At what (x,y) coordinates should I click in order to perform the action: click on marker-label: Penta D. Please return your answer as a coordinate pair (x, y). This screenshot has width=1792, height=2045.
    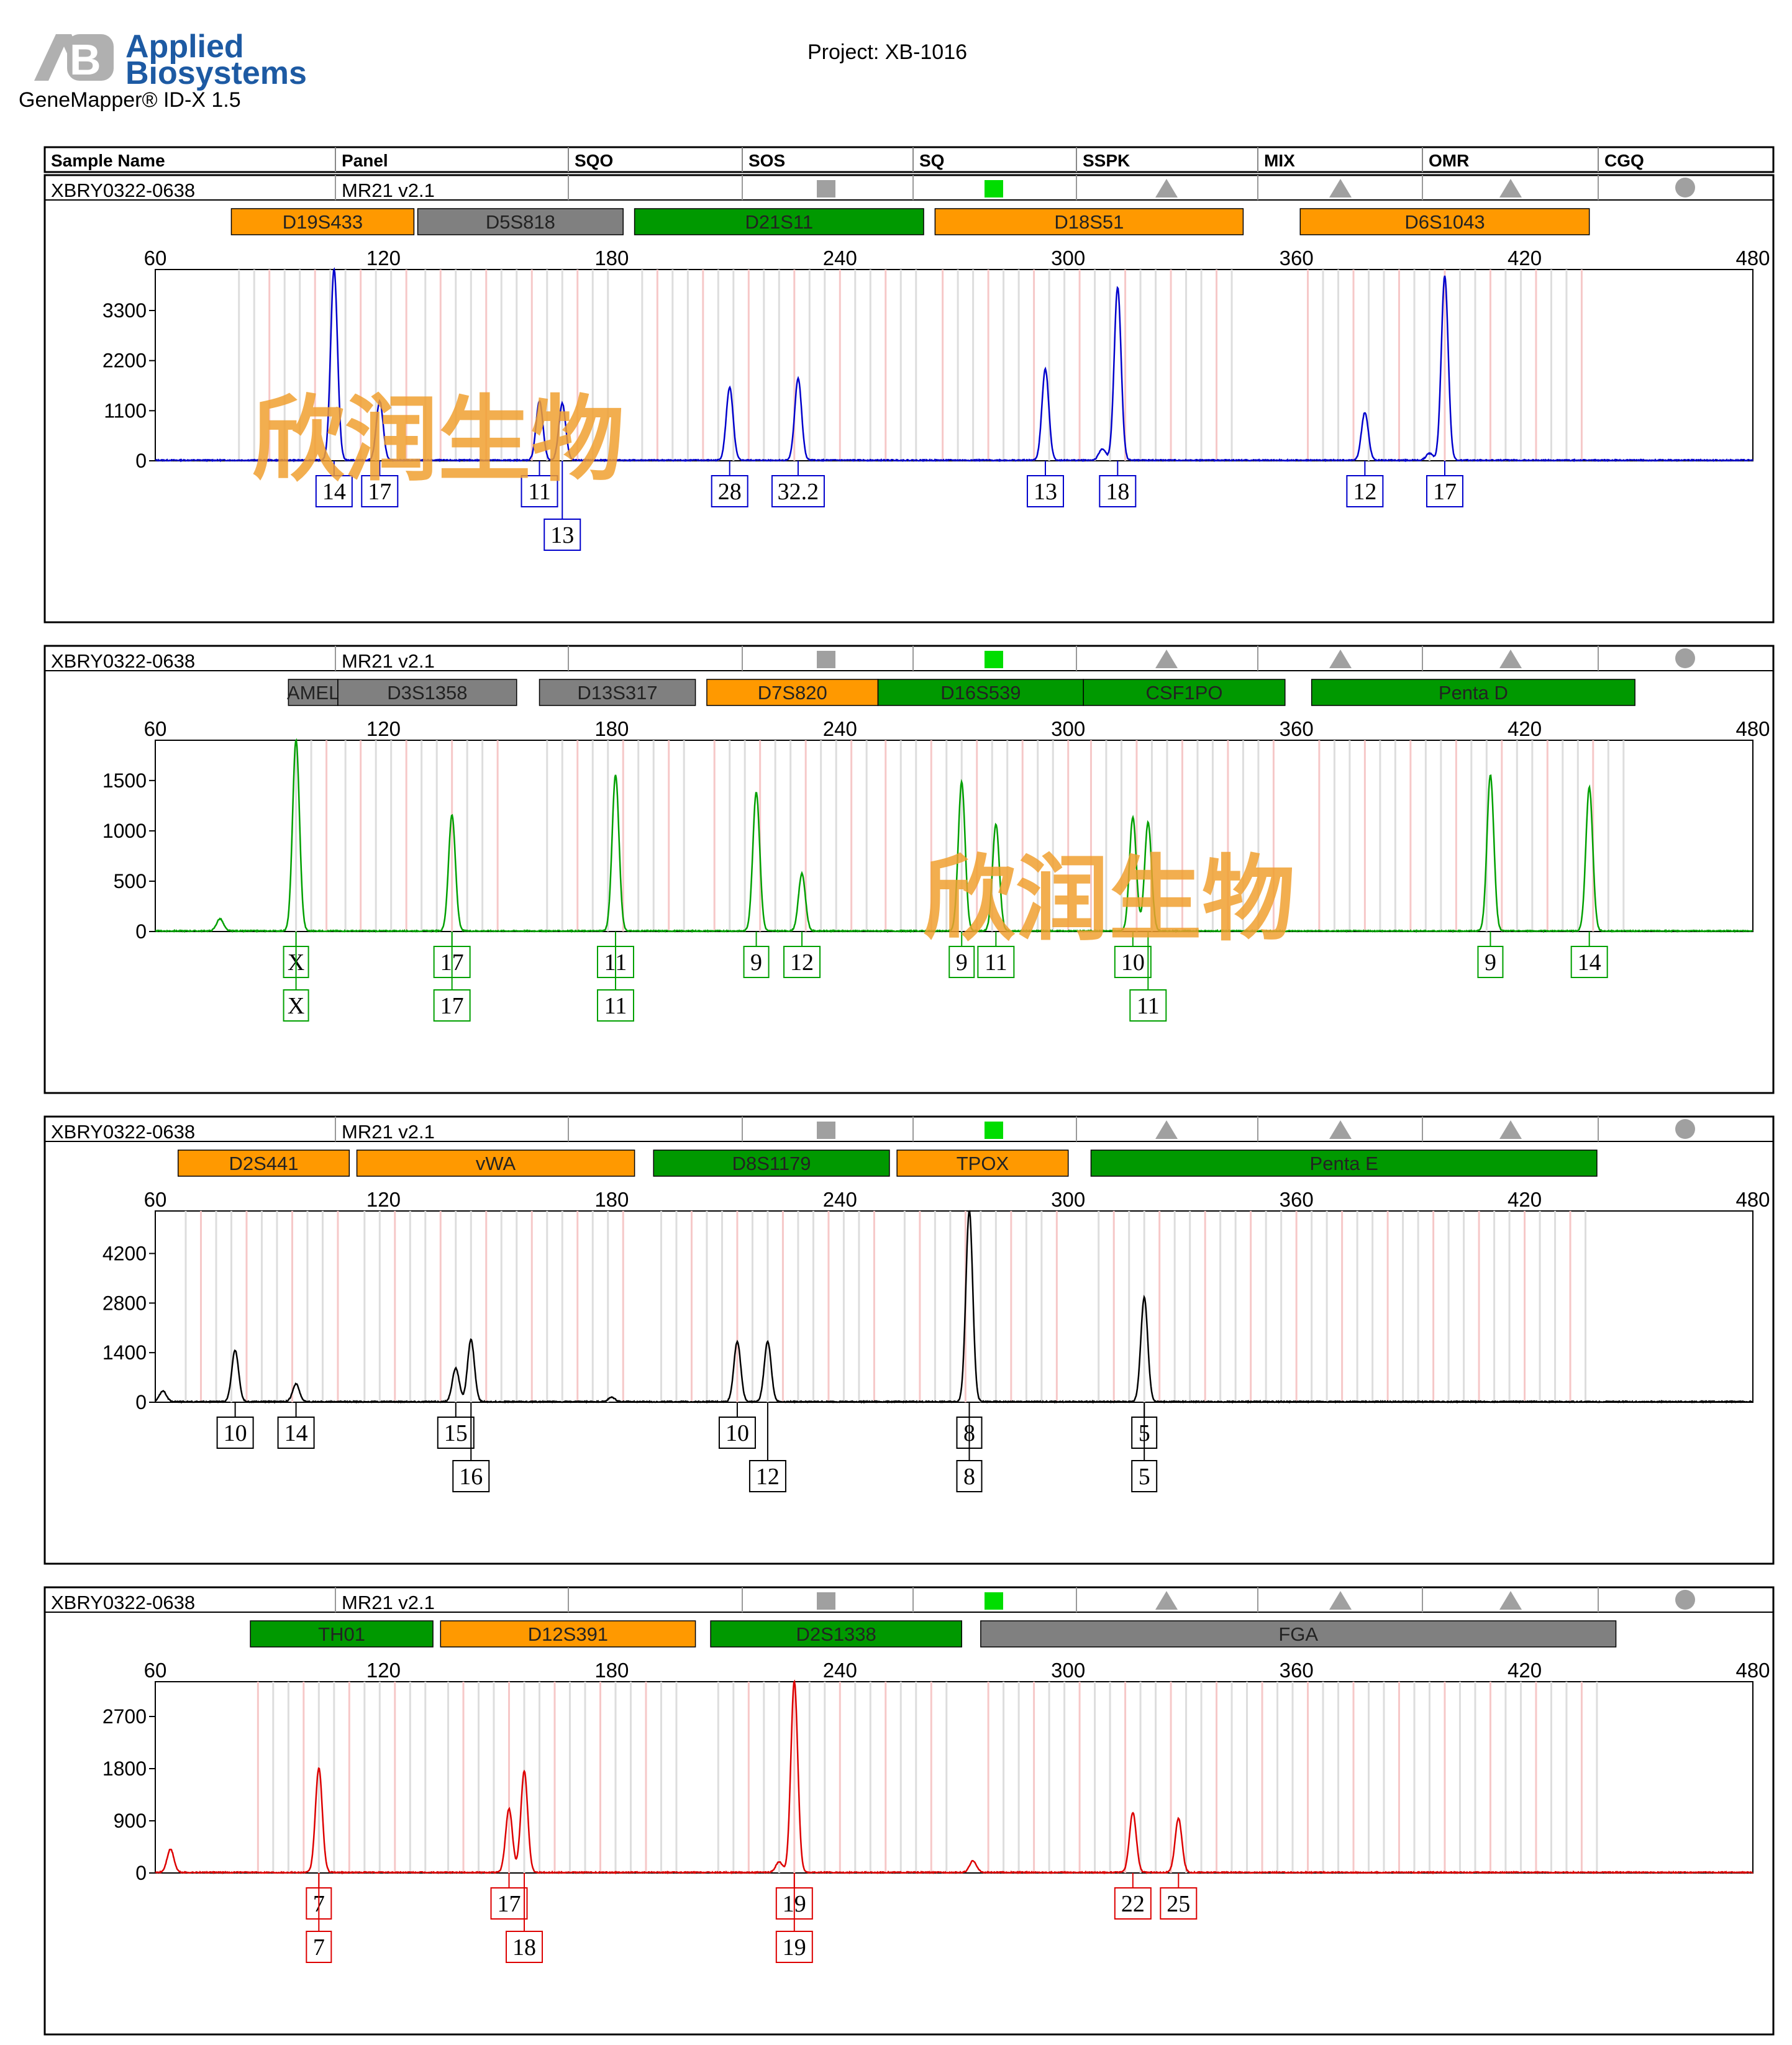
    Looking at the image, I should click on (1473, 693).